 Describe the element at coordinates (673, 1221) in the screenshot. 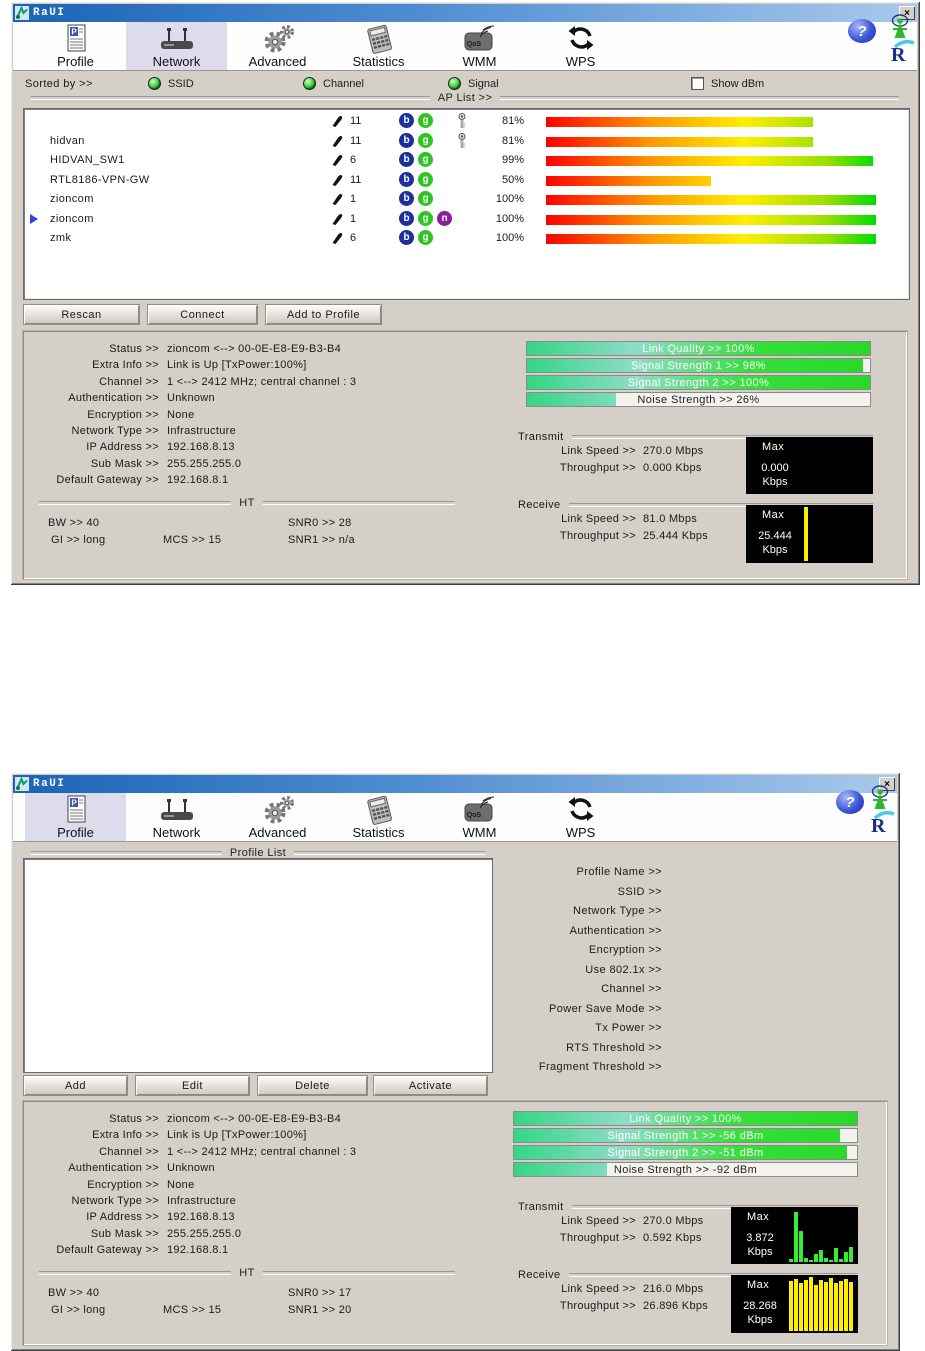

I see `link-speed-value: 270.0 Mbps` at that location.